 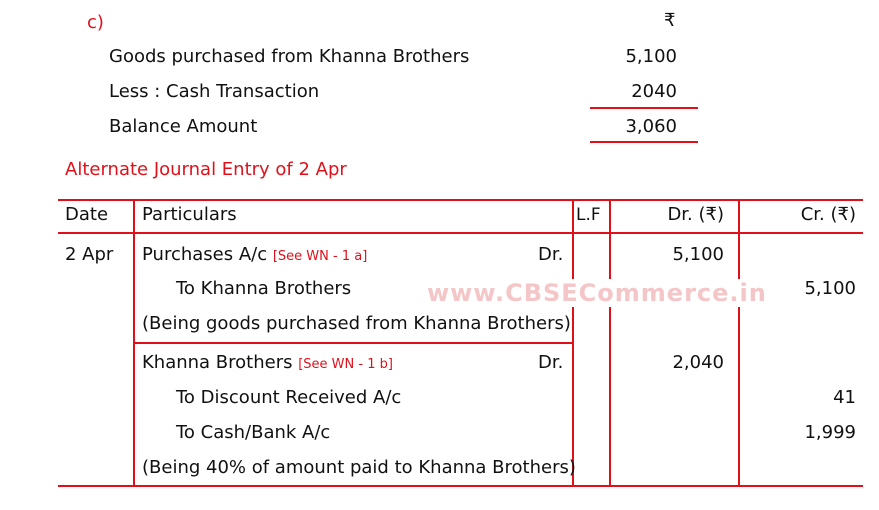 I want to click on debit-account-name: Purchases A/c, so click(x=205, y=254).